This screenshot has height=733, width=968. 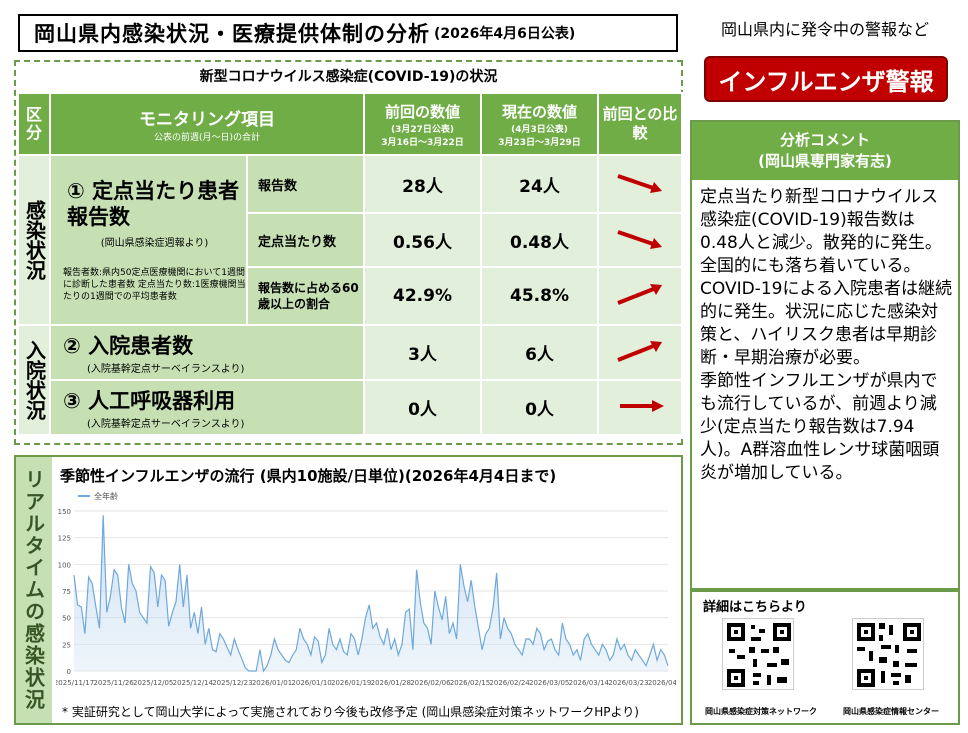 I want to click on row4-prev: 3人, so click(x=422, y=352).